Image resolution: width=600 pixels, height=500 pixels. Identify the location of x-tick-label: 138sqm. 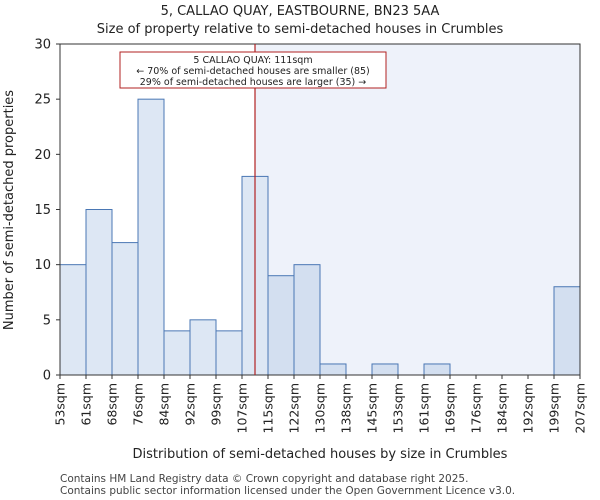
(346, 408).